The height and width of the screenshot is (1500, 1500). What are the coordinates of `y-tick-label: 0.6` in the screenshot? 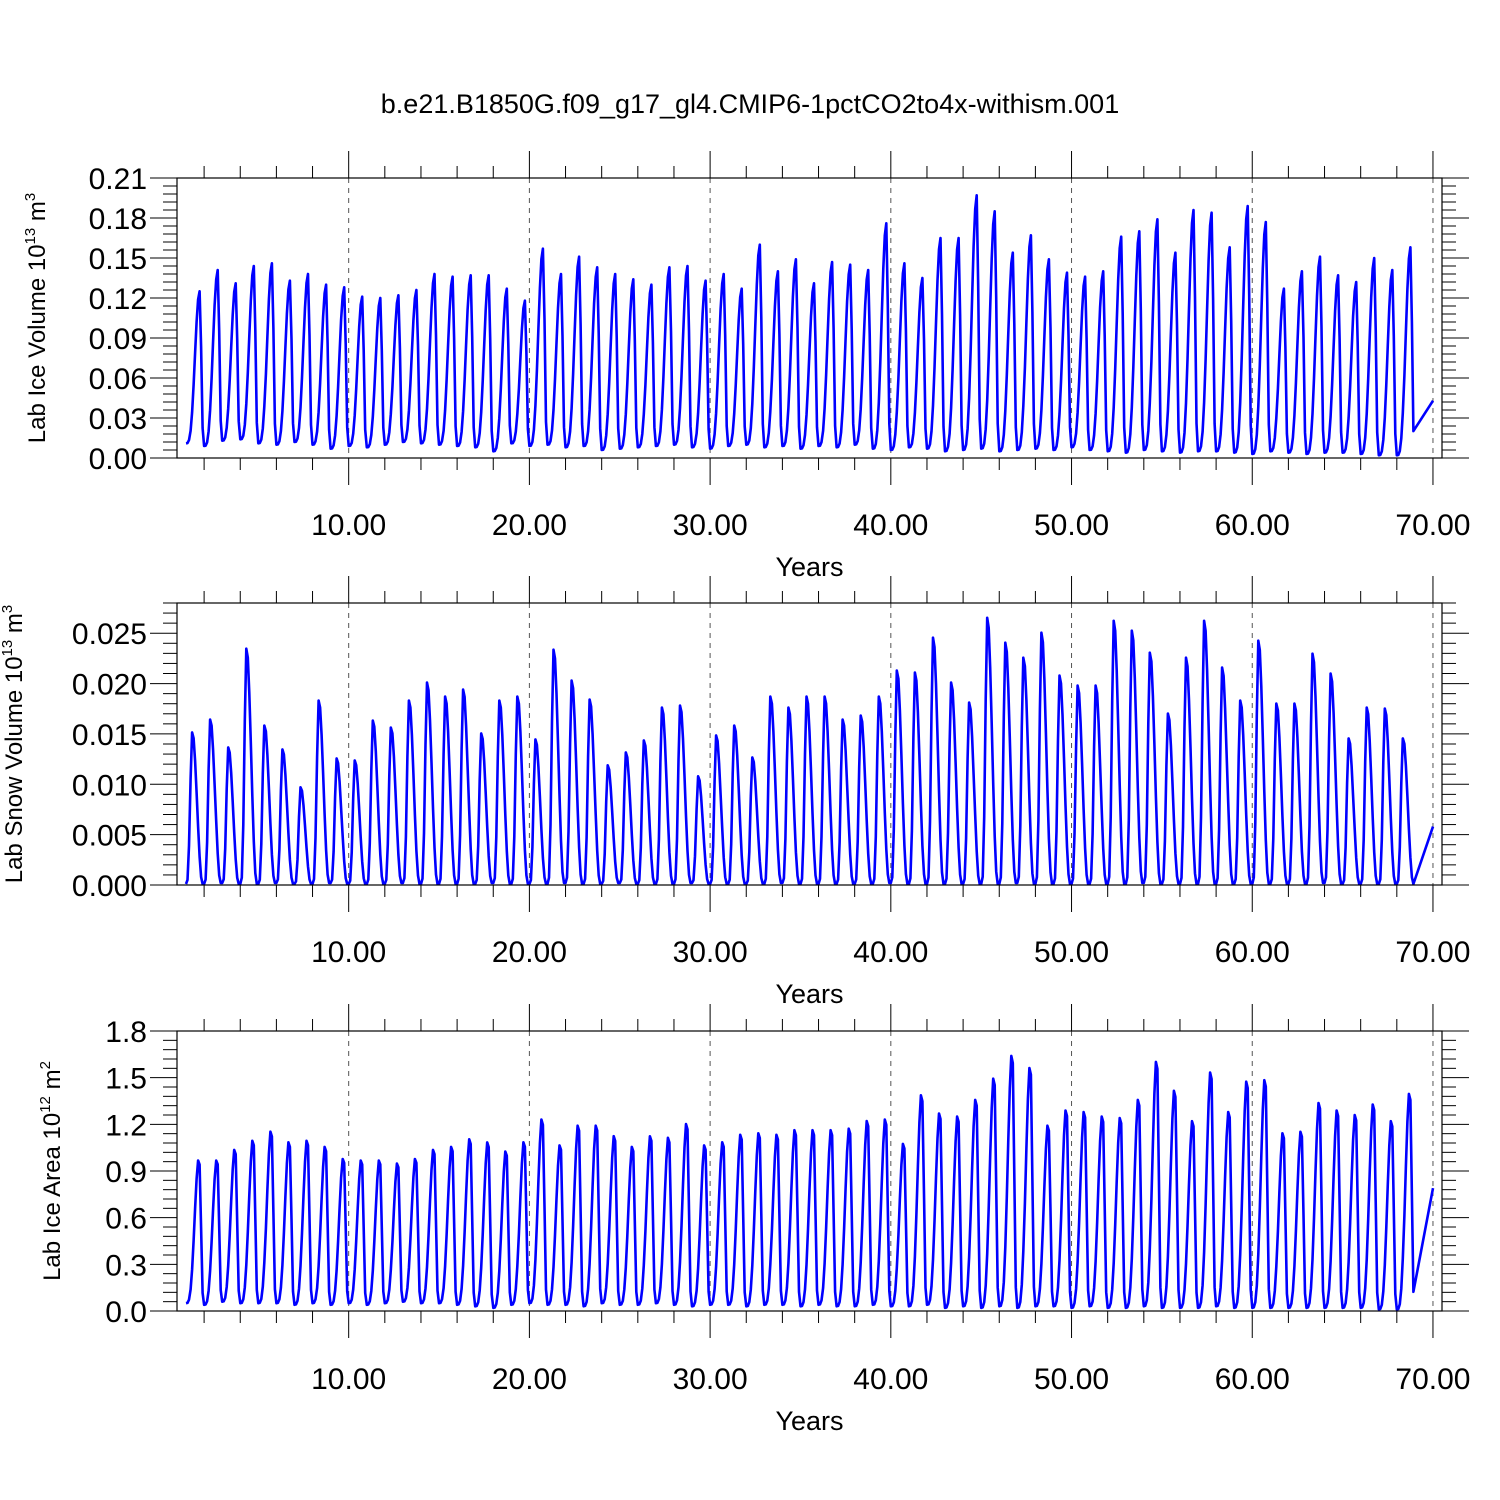 It's located at (126, 1219).